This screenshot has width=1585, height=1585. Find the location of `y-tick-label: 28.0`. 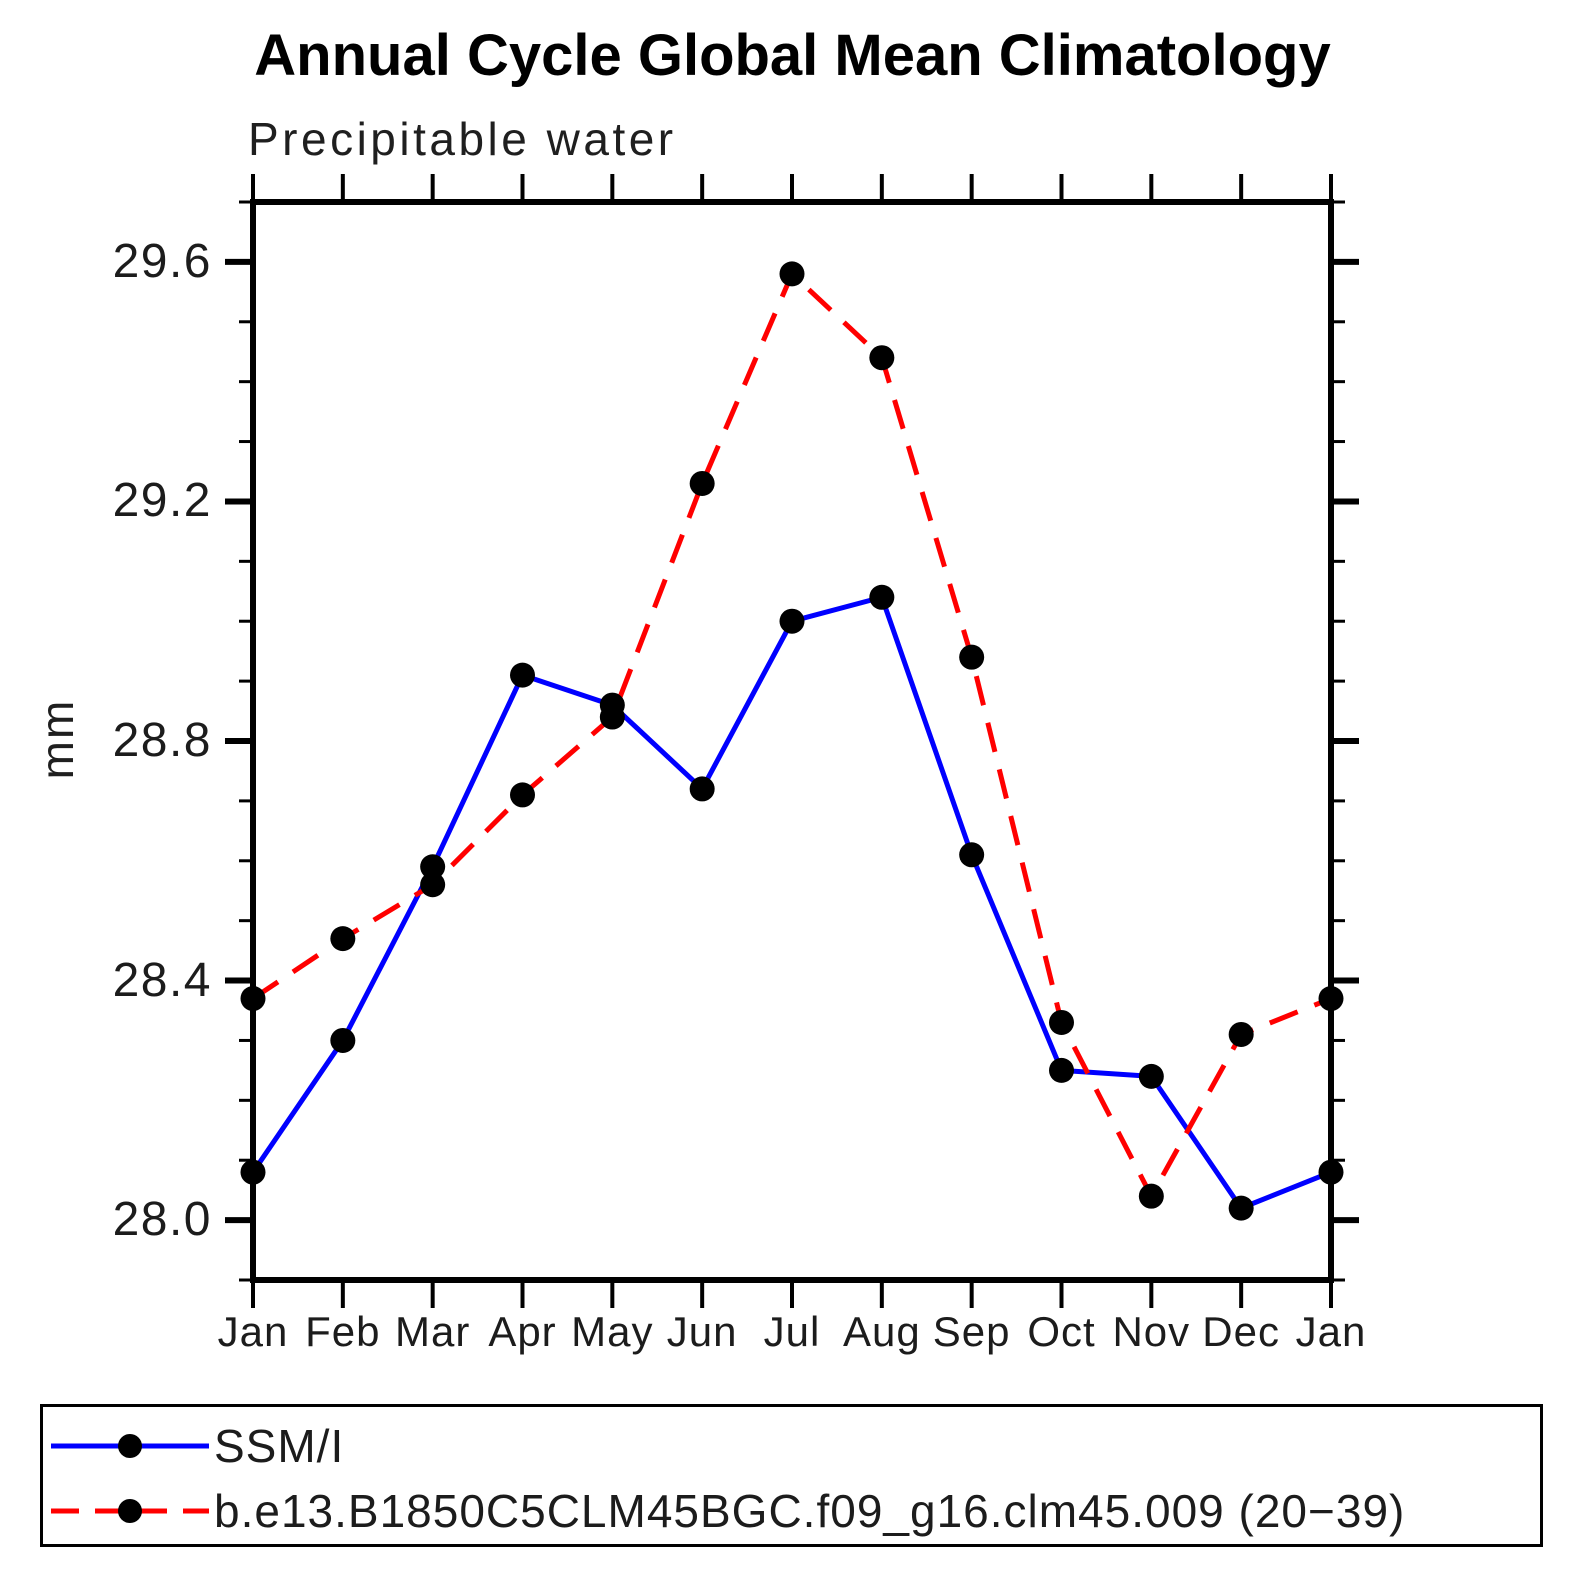

y-tick-label: 28.0 is located at coordinates (162, 1220).